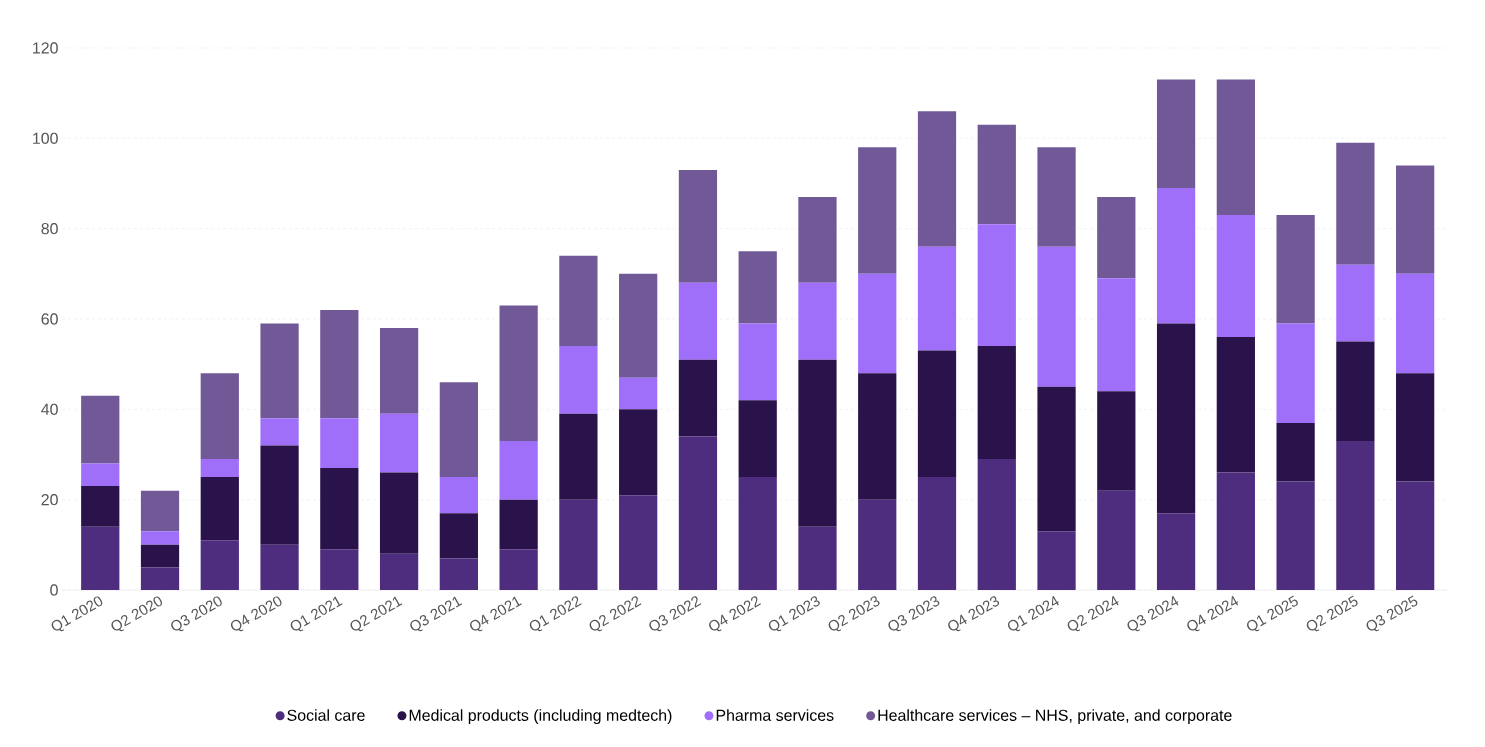 The image size is (1485, 747). What do you see at coordinates (1332, 613) in the screenshot?
I see `x-tick-label: Q2 2025` at bounding box center [1332, 613].